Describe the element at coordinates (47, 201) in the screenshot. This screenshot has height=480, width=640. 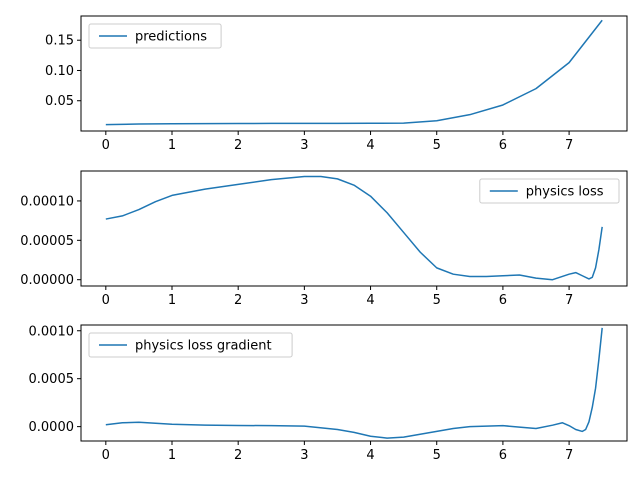
I see `y-tick-label: 0.00010` at that location.